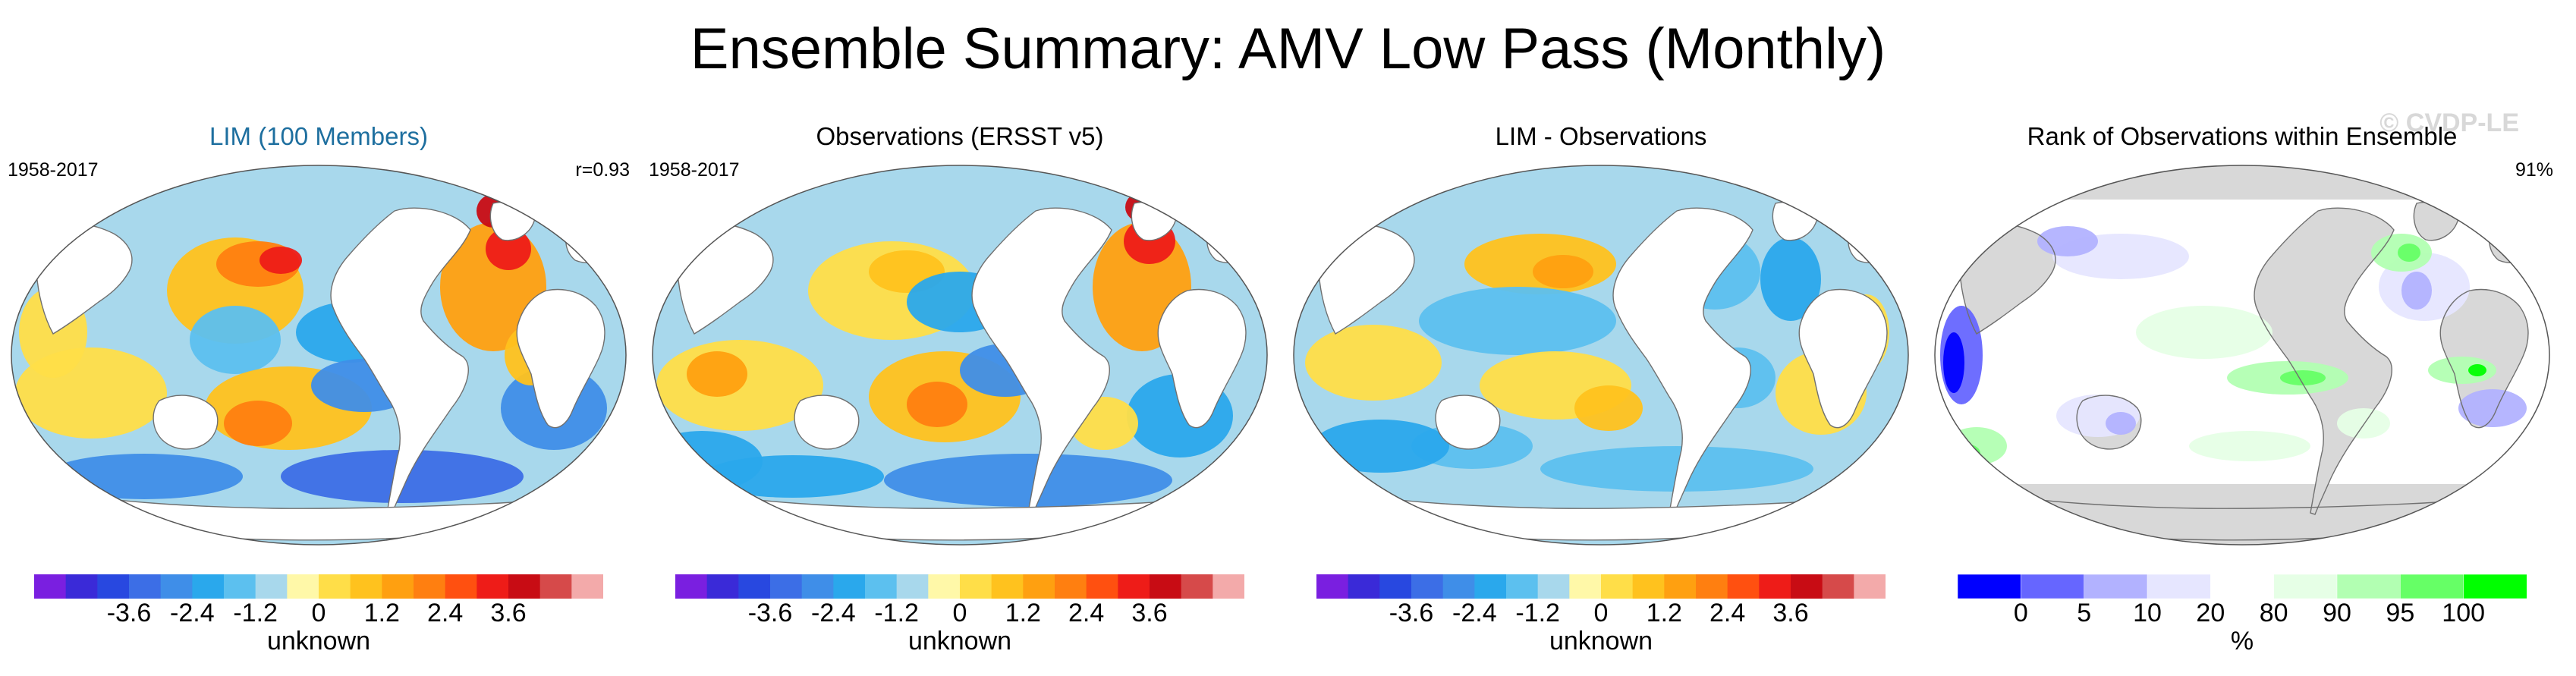 This screenshot has height=676, width=2576. Describe the element at coordinates (960, 136) in the screenshot. I see `panel-title: Observations (ERSST v5)` at that location.